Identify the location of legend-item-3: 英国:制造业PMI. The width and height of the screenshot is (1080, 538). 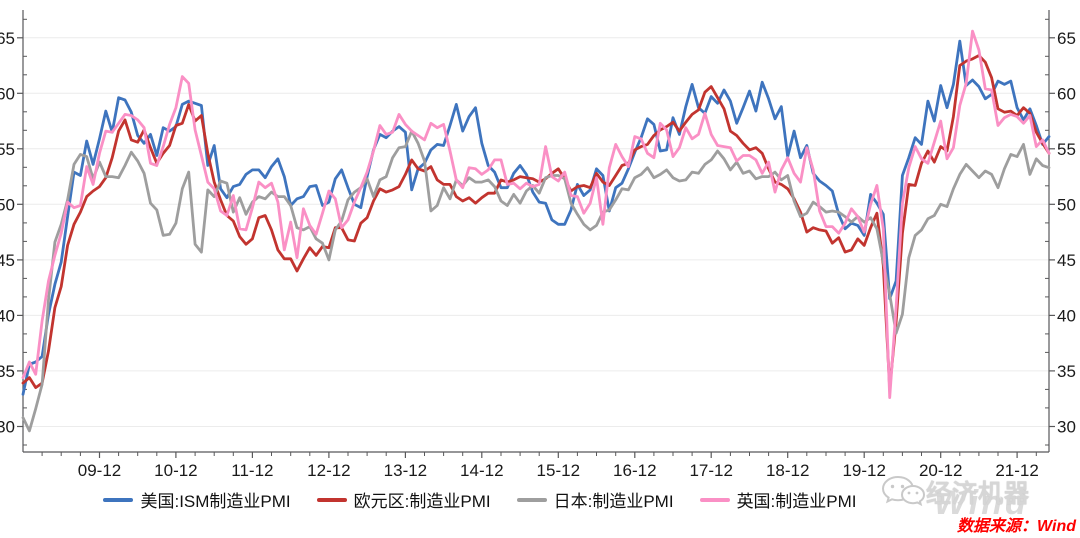
(778, 499).